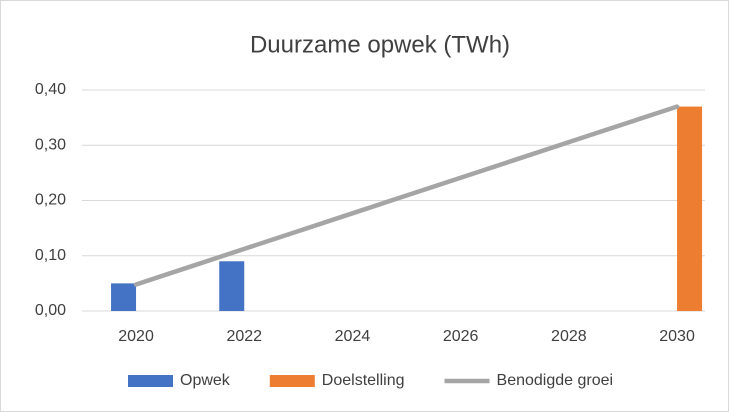 The height and width of the screenshot is (412, 729). Describe the element at coordinates (205, 380) in the screenshot. I see `legend-label: Opwek` at that location.